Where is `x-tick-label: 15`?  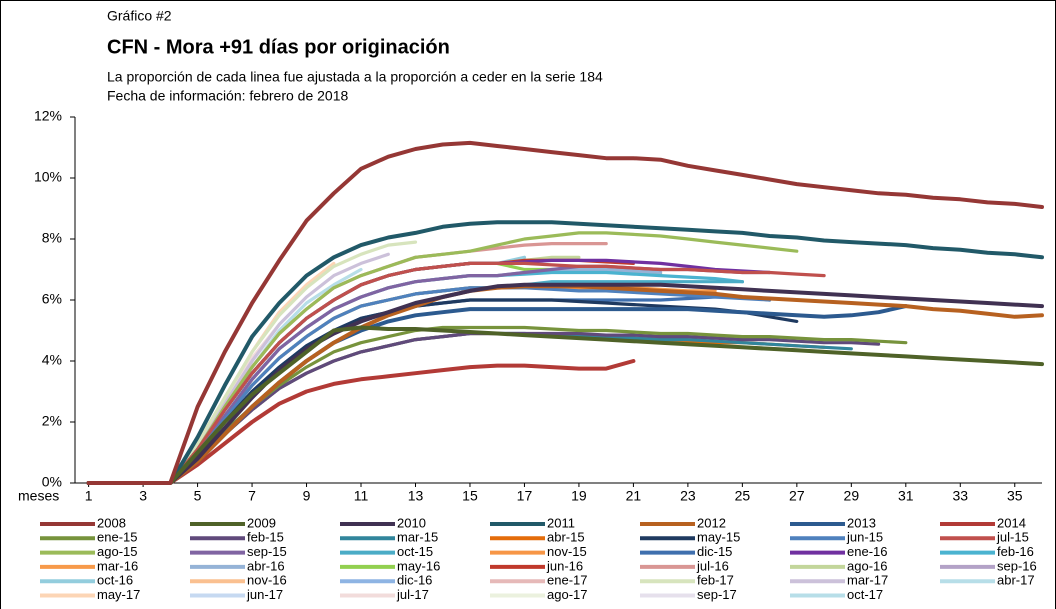 x-tick-label: 15 is located at coordinates (470, 496).